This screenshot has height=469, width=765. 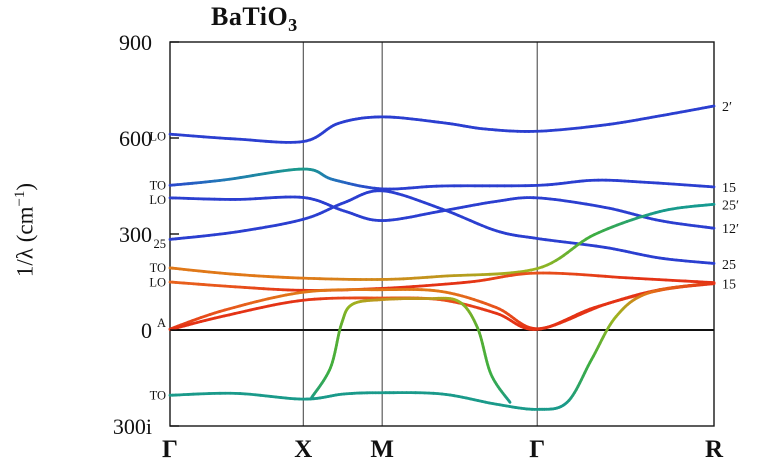 I want to click on y-tick-label-600: 600, so click(x=135, y=138).